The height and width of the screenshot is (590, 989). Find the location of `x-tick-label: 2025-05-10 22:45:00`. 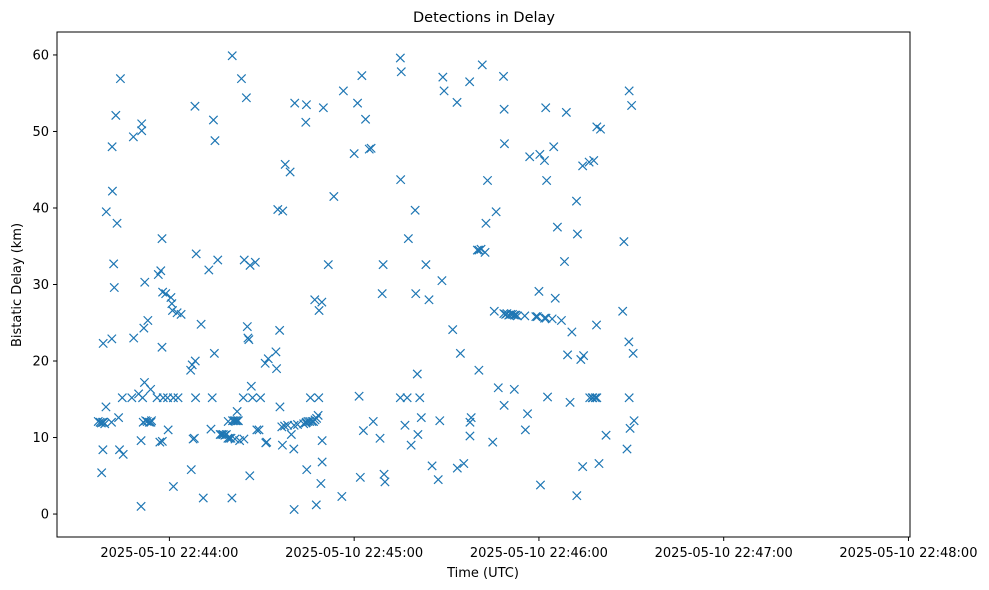

x-tick-label: 2025-05-10 22:45:00 is located at coordinates (354, 553).